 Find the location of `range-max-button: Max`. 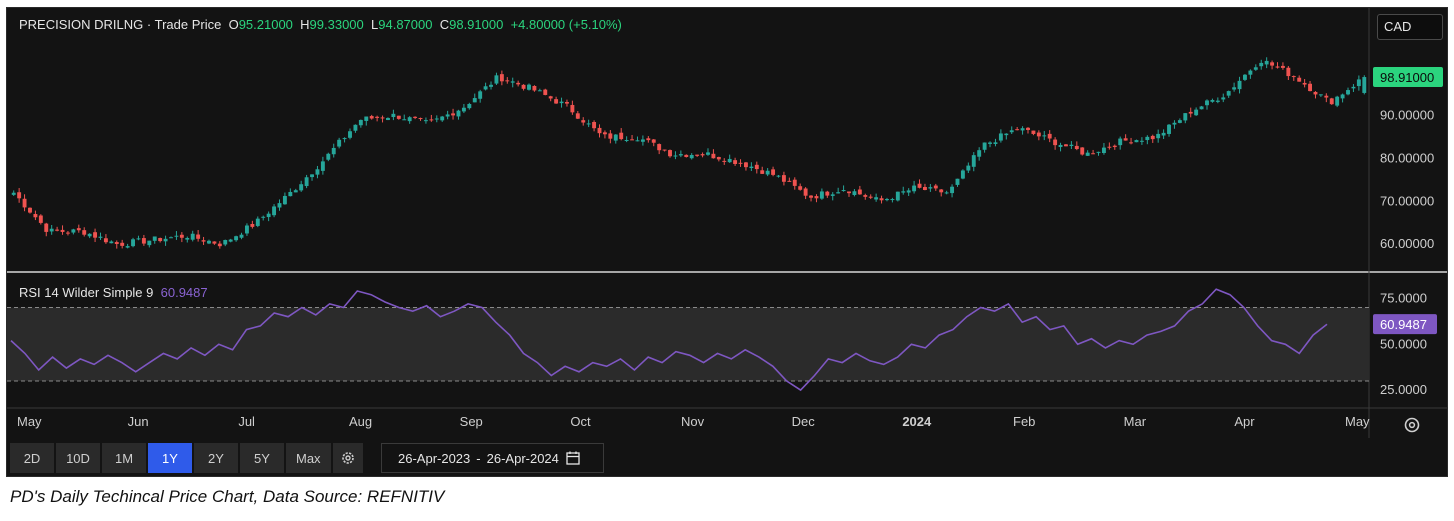

range-max-button: Max is located at coordinates (308, 458).